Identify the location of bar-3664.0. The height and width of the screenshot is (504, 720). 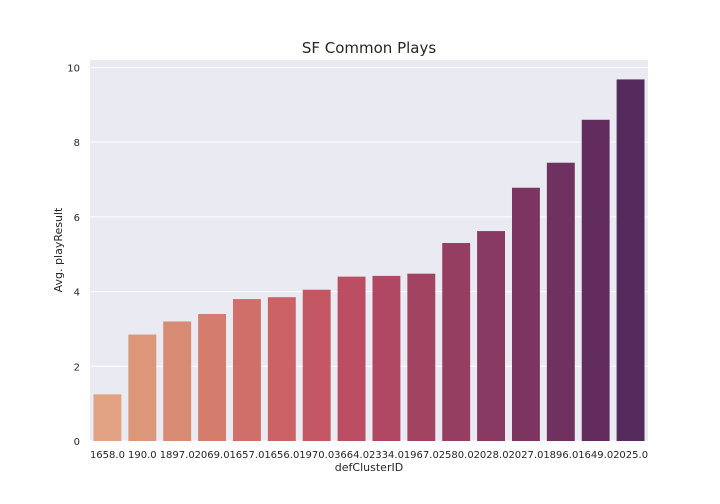
(351, 358).